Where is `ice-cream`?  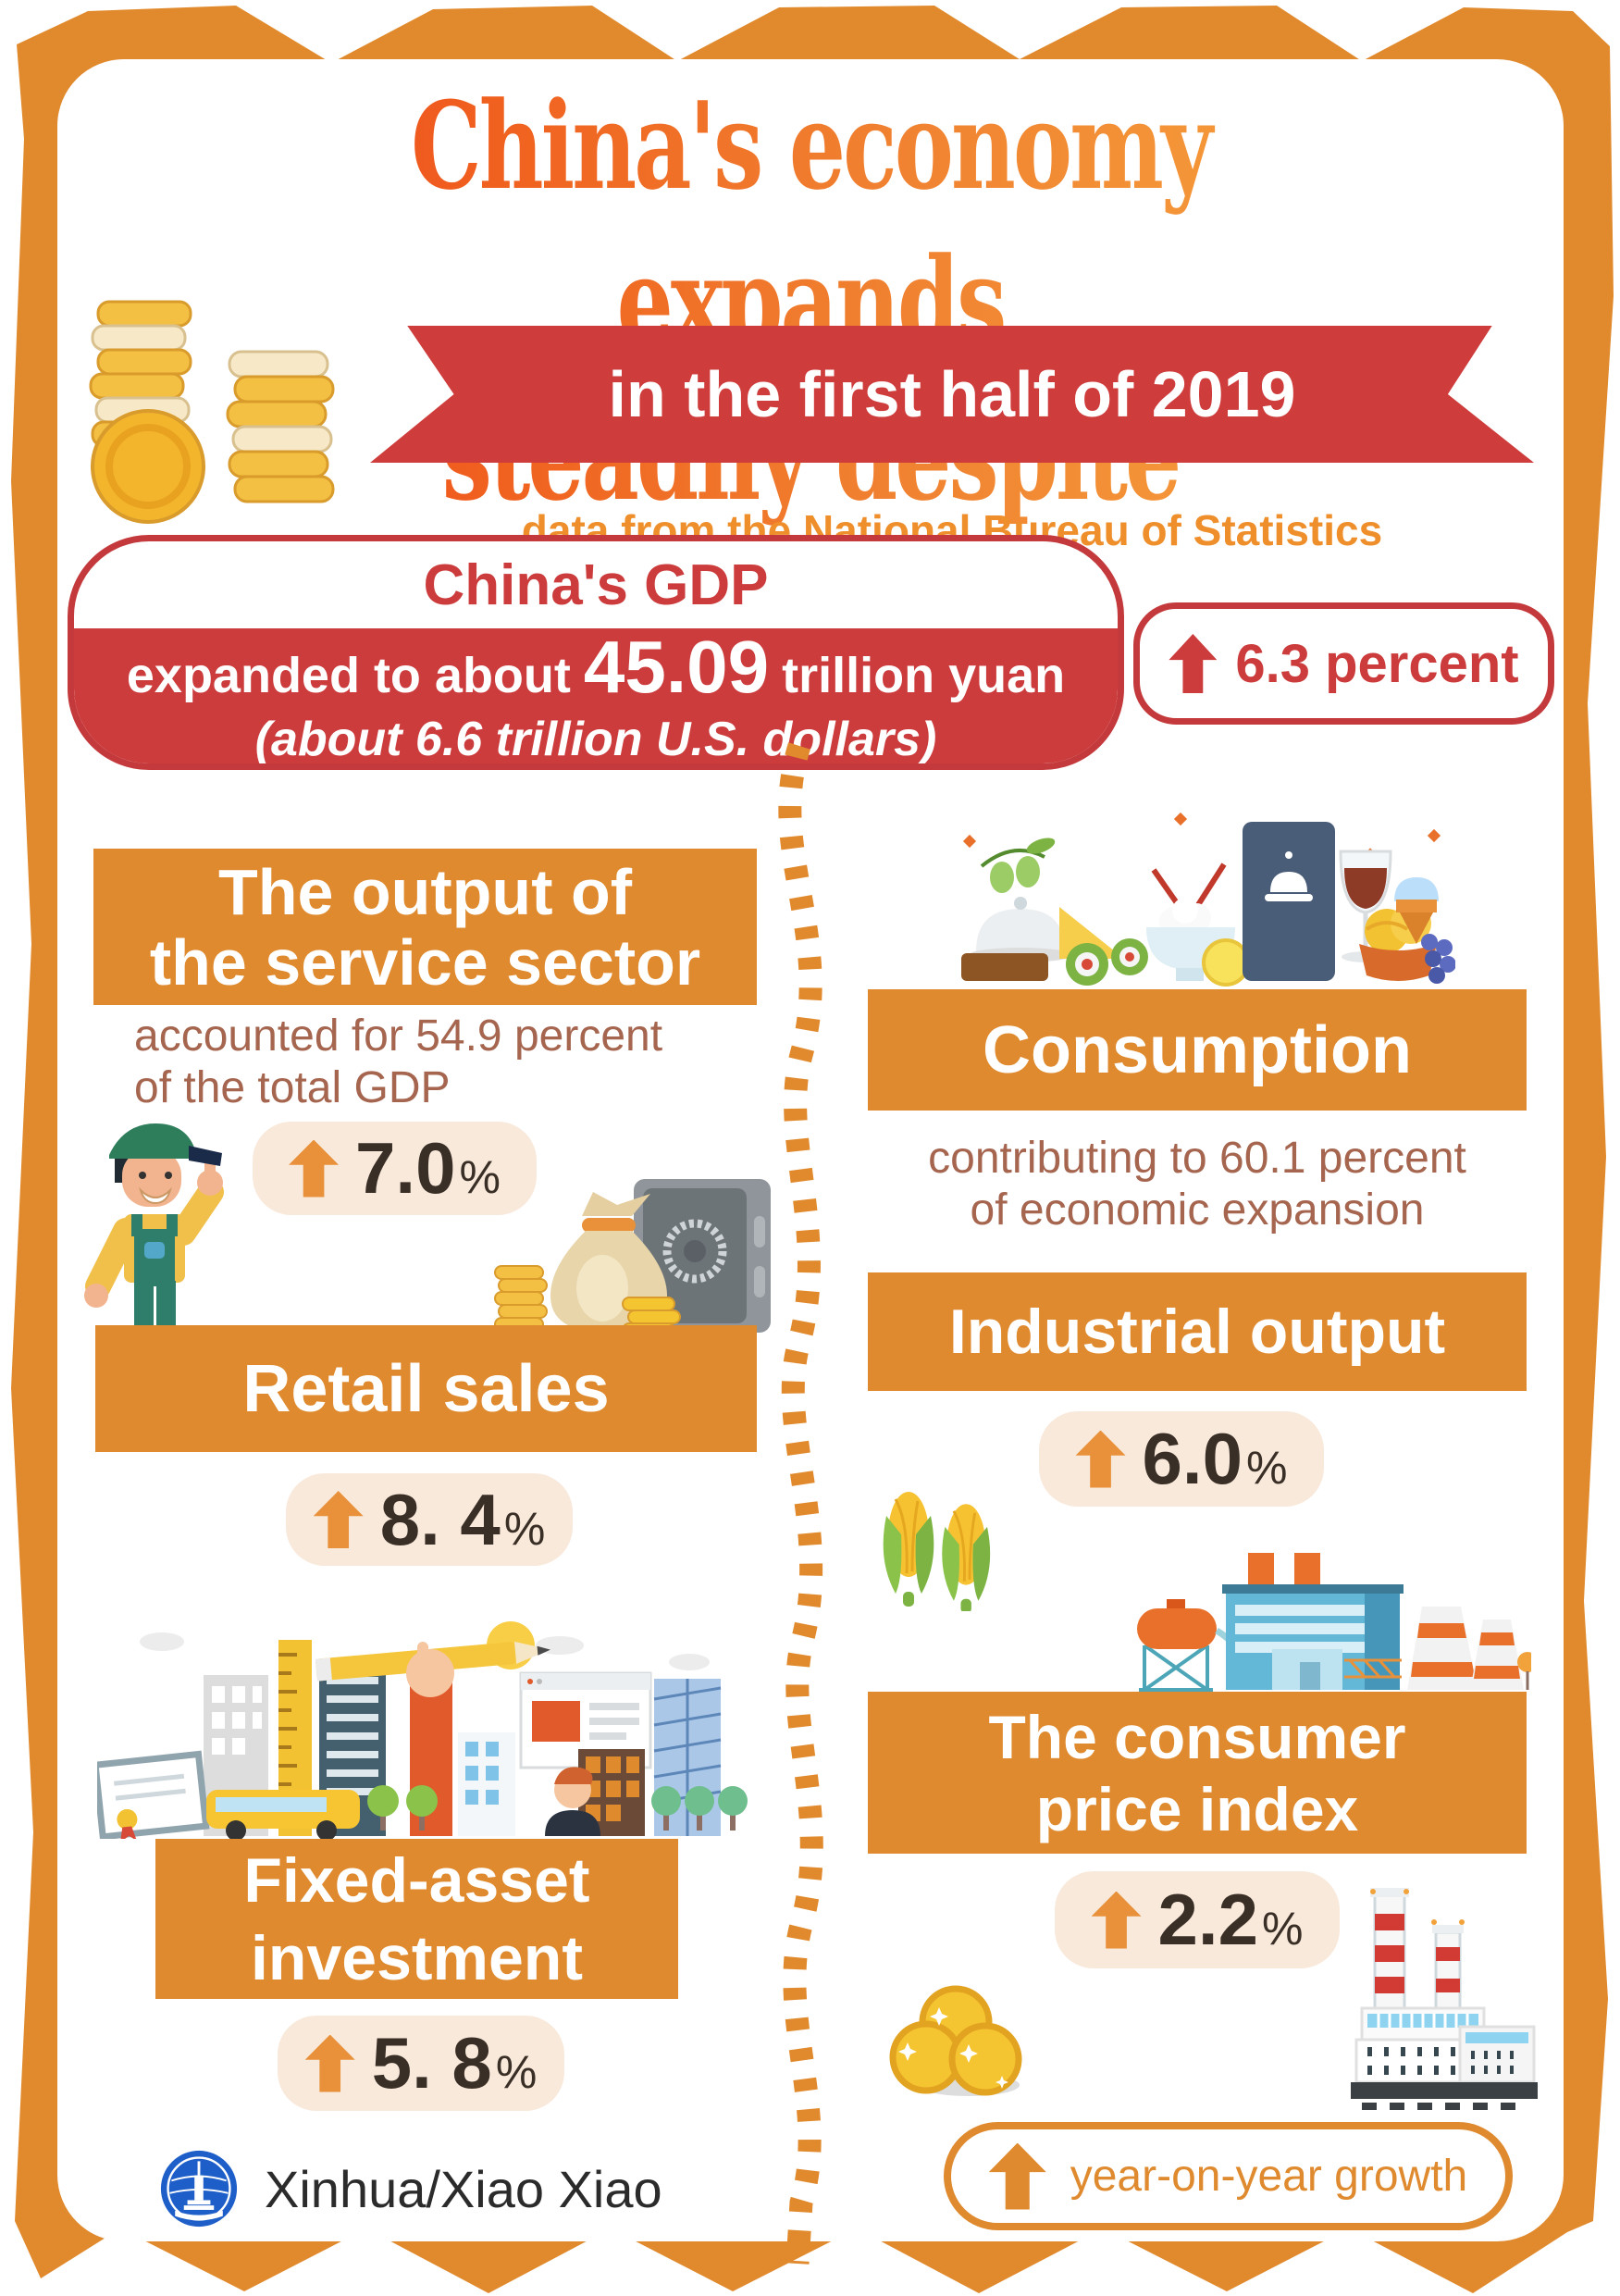 ice-cream is located at coordinates (1416, 911).